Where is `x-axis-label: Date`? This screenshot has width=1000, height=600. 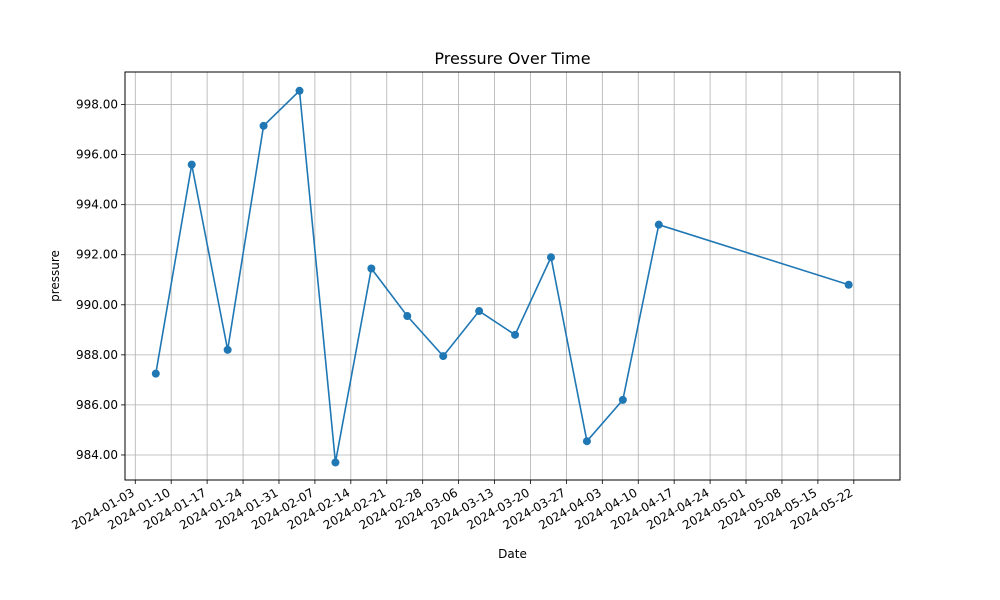 x-axis-label: Date is located at coordinates (512, 554).